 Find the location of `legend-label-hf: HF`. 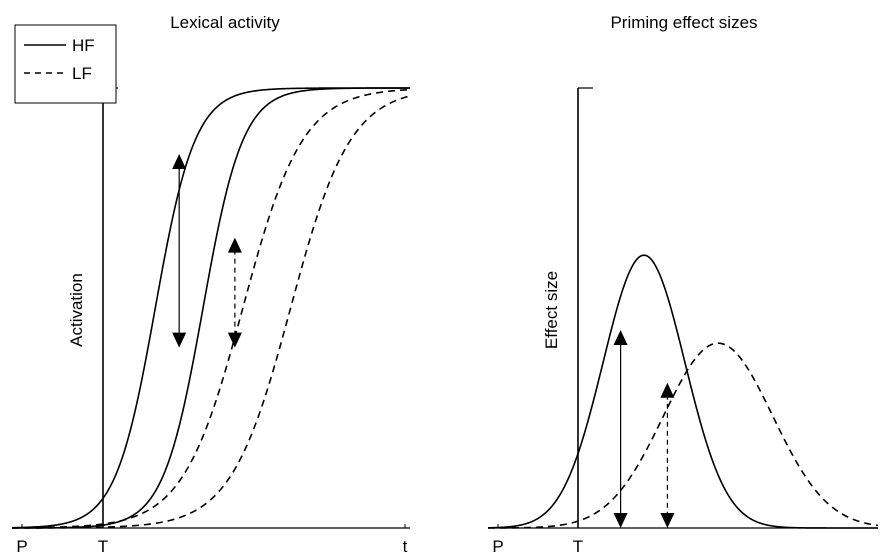

legend-label-hf: HF is located at coordinates (83, 45).